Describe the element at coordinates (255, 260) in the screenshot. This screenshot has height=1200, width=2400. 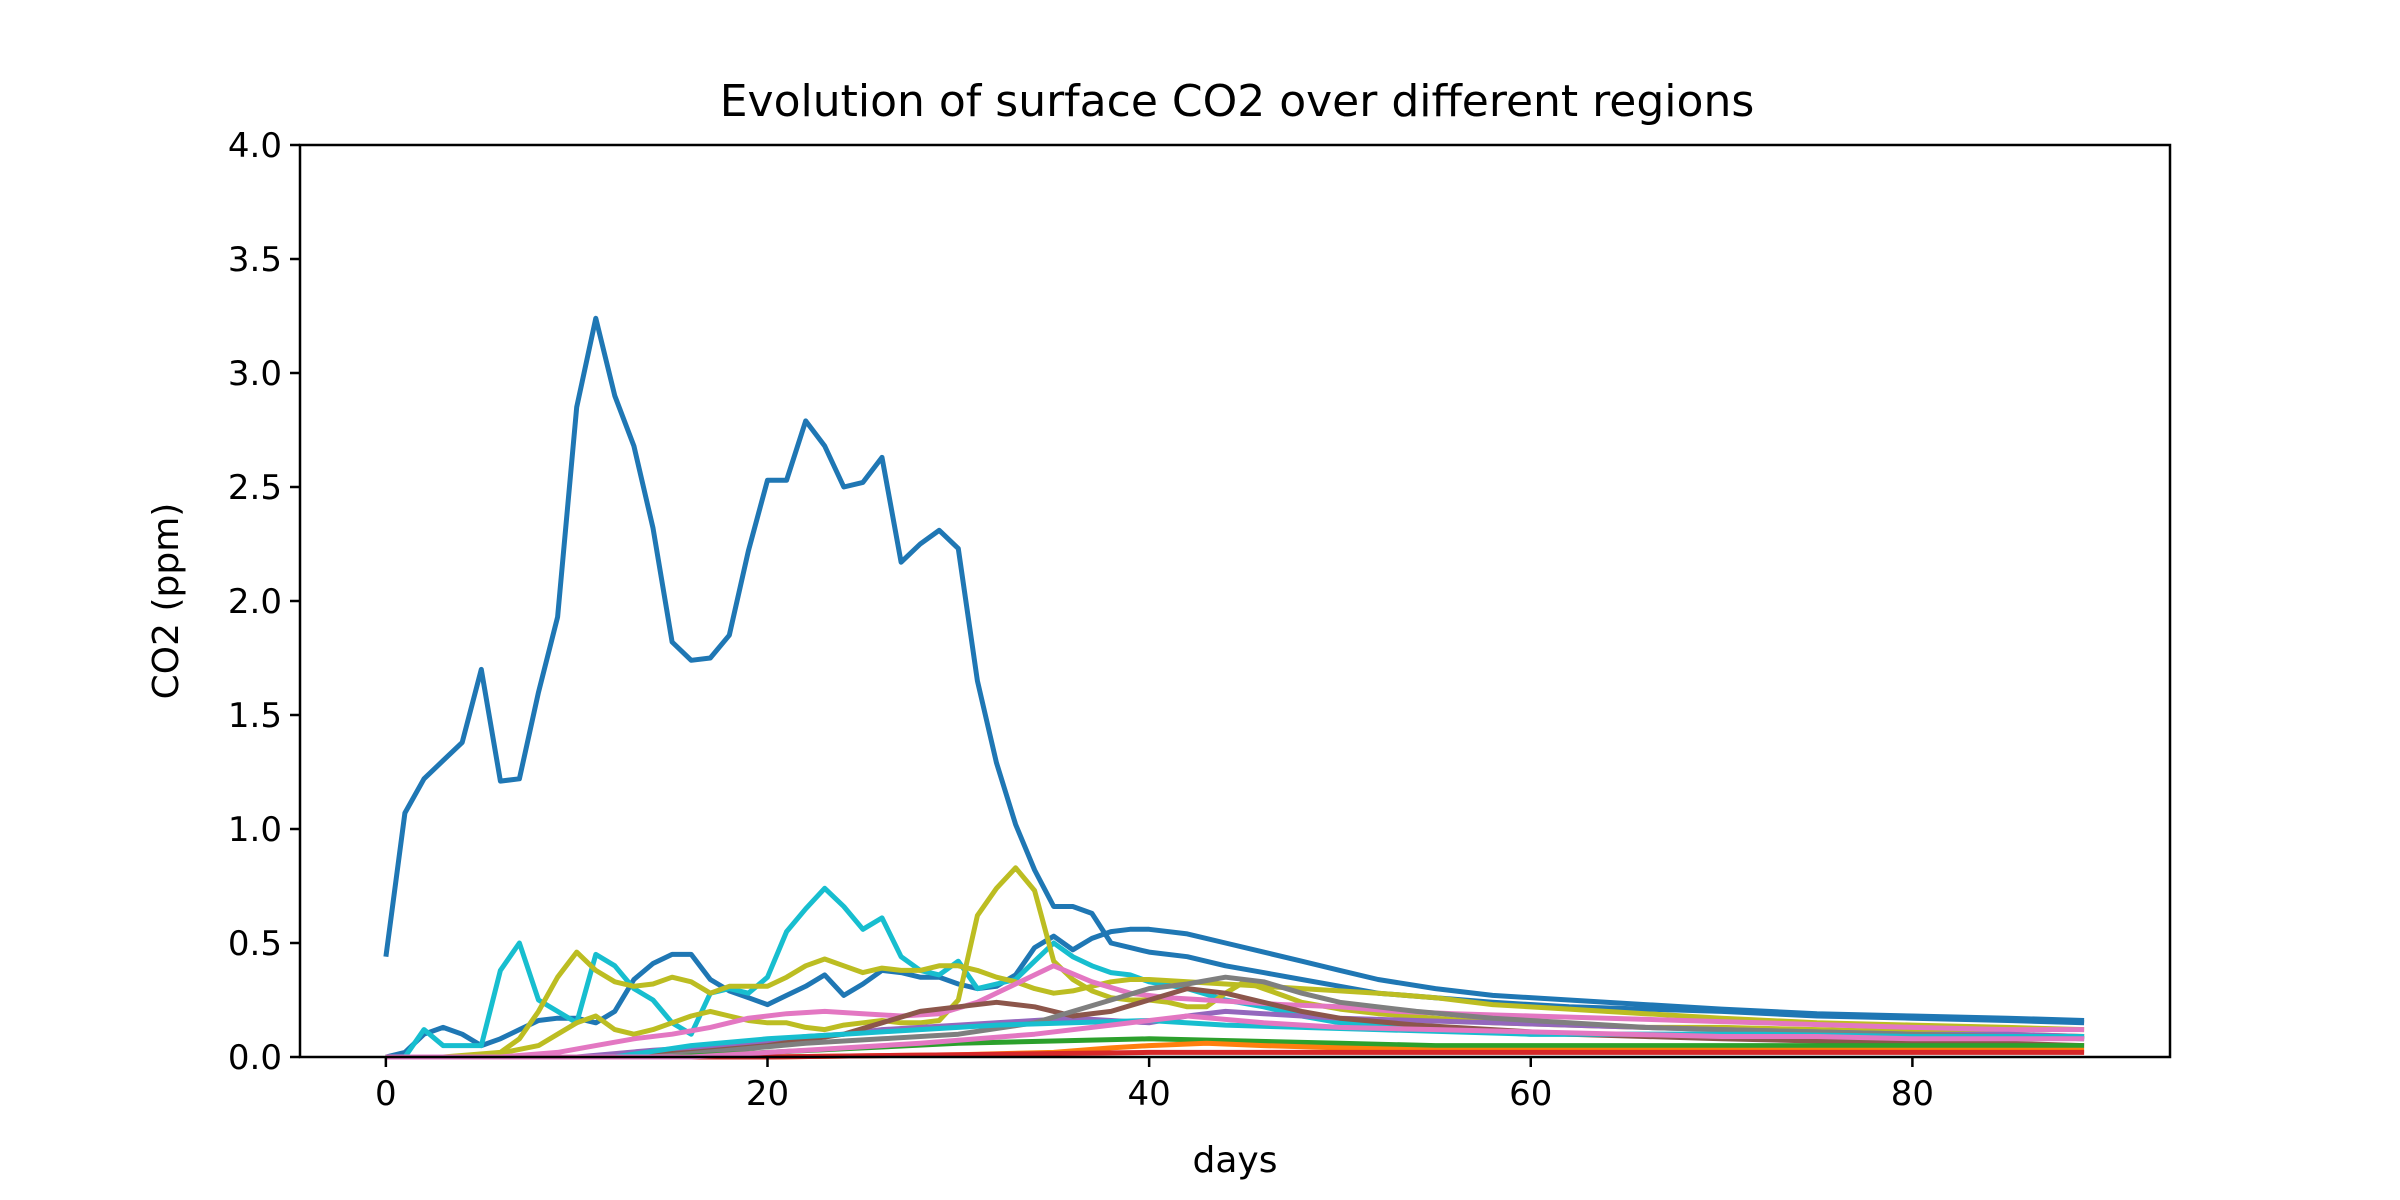
I see `y-tick-label: 3.5` at that location.